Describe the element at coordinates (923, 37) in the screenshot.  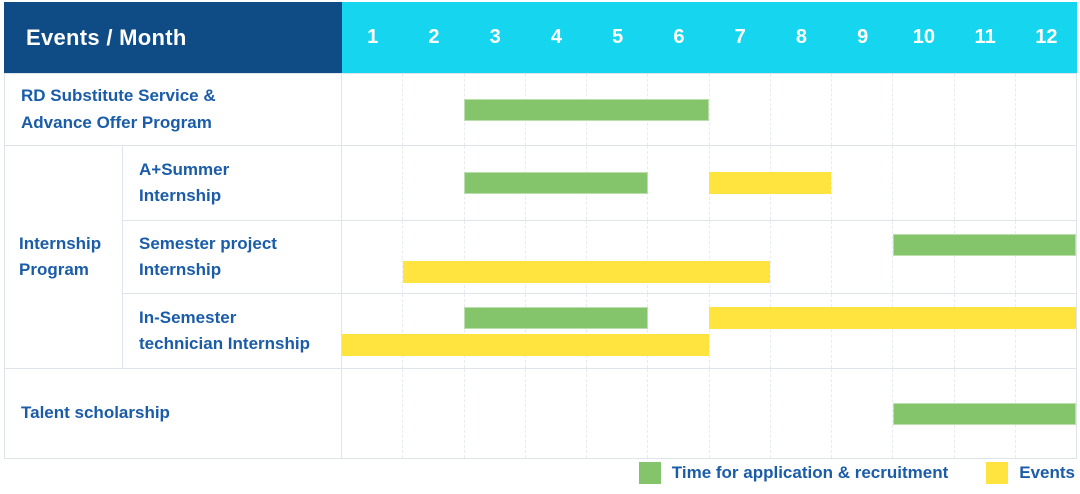
I see `month-label: 10` at that location.